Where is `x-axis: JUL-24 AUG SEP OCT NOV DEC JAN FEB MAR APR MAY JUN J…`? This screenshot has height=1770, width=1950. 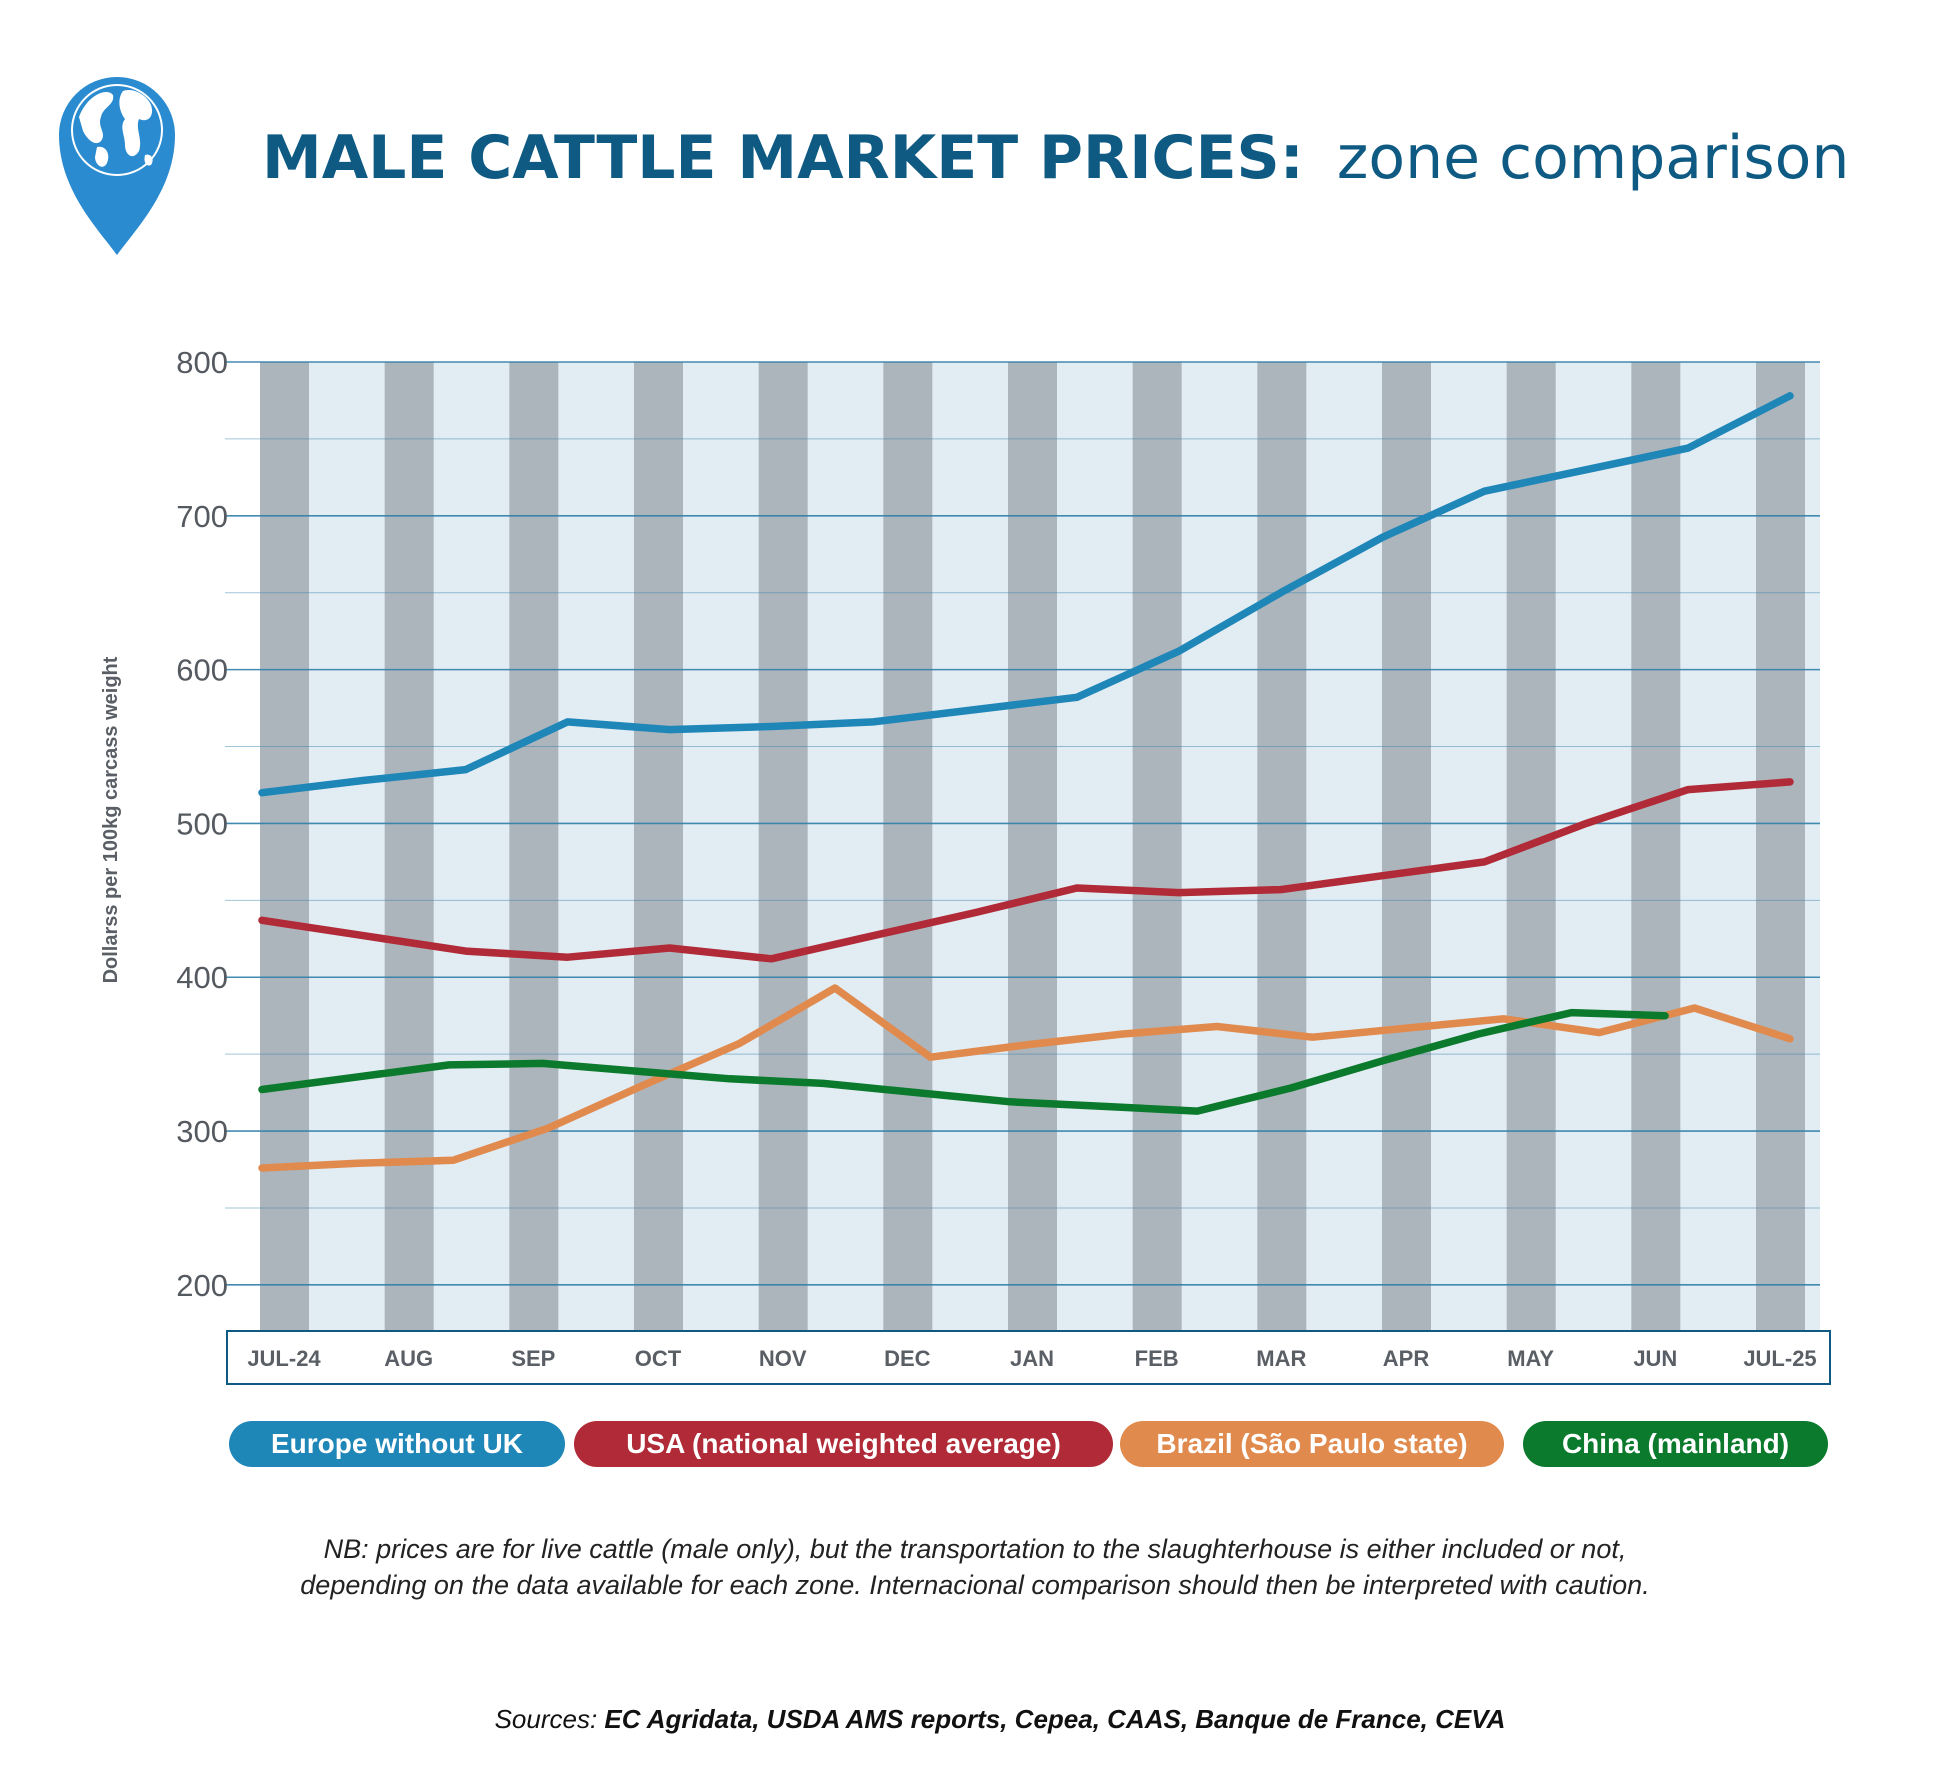 x-axis: JUL-24 AUG SEP OCT NOV DEC JAN FEB MAR APR MAY JUN J… is located at coordinates (1031, 1358).